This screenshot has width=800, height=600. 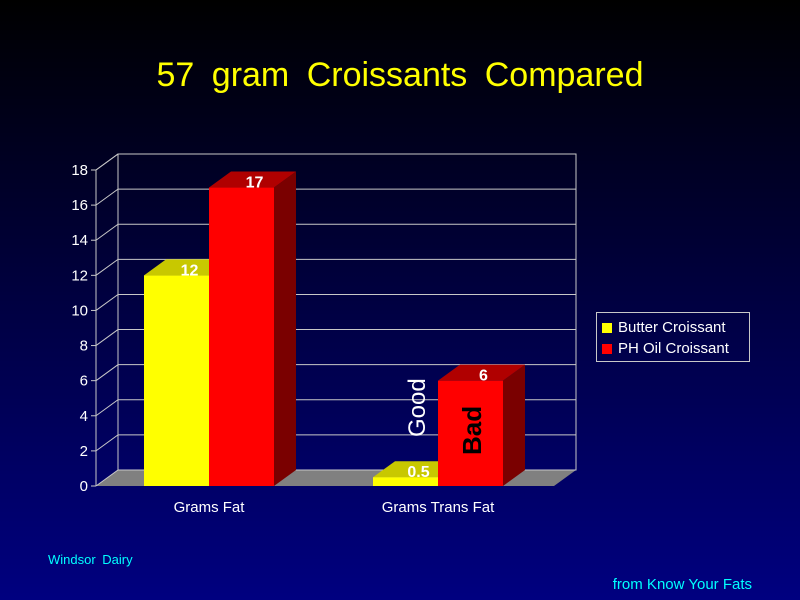 I want to click on legend-swatch-butter, so click(x=607, y=327).